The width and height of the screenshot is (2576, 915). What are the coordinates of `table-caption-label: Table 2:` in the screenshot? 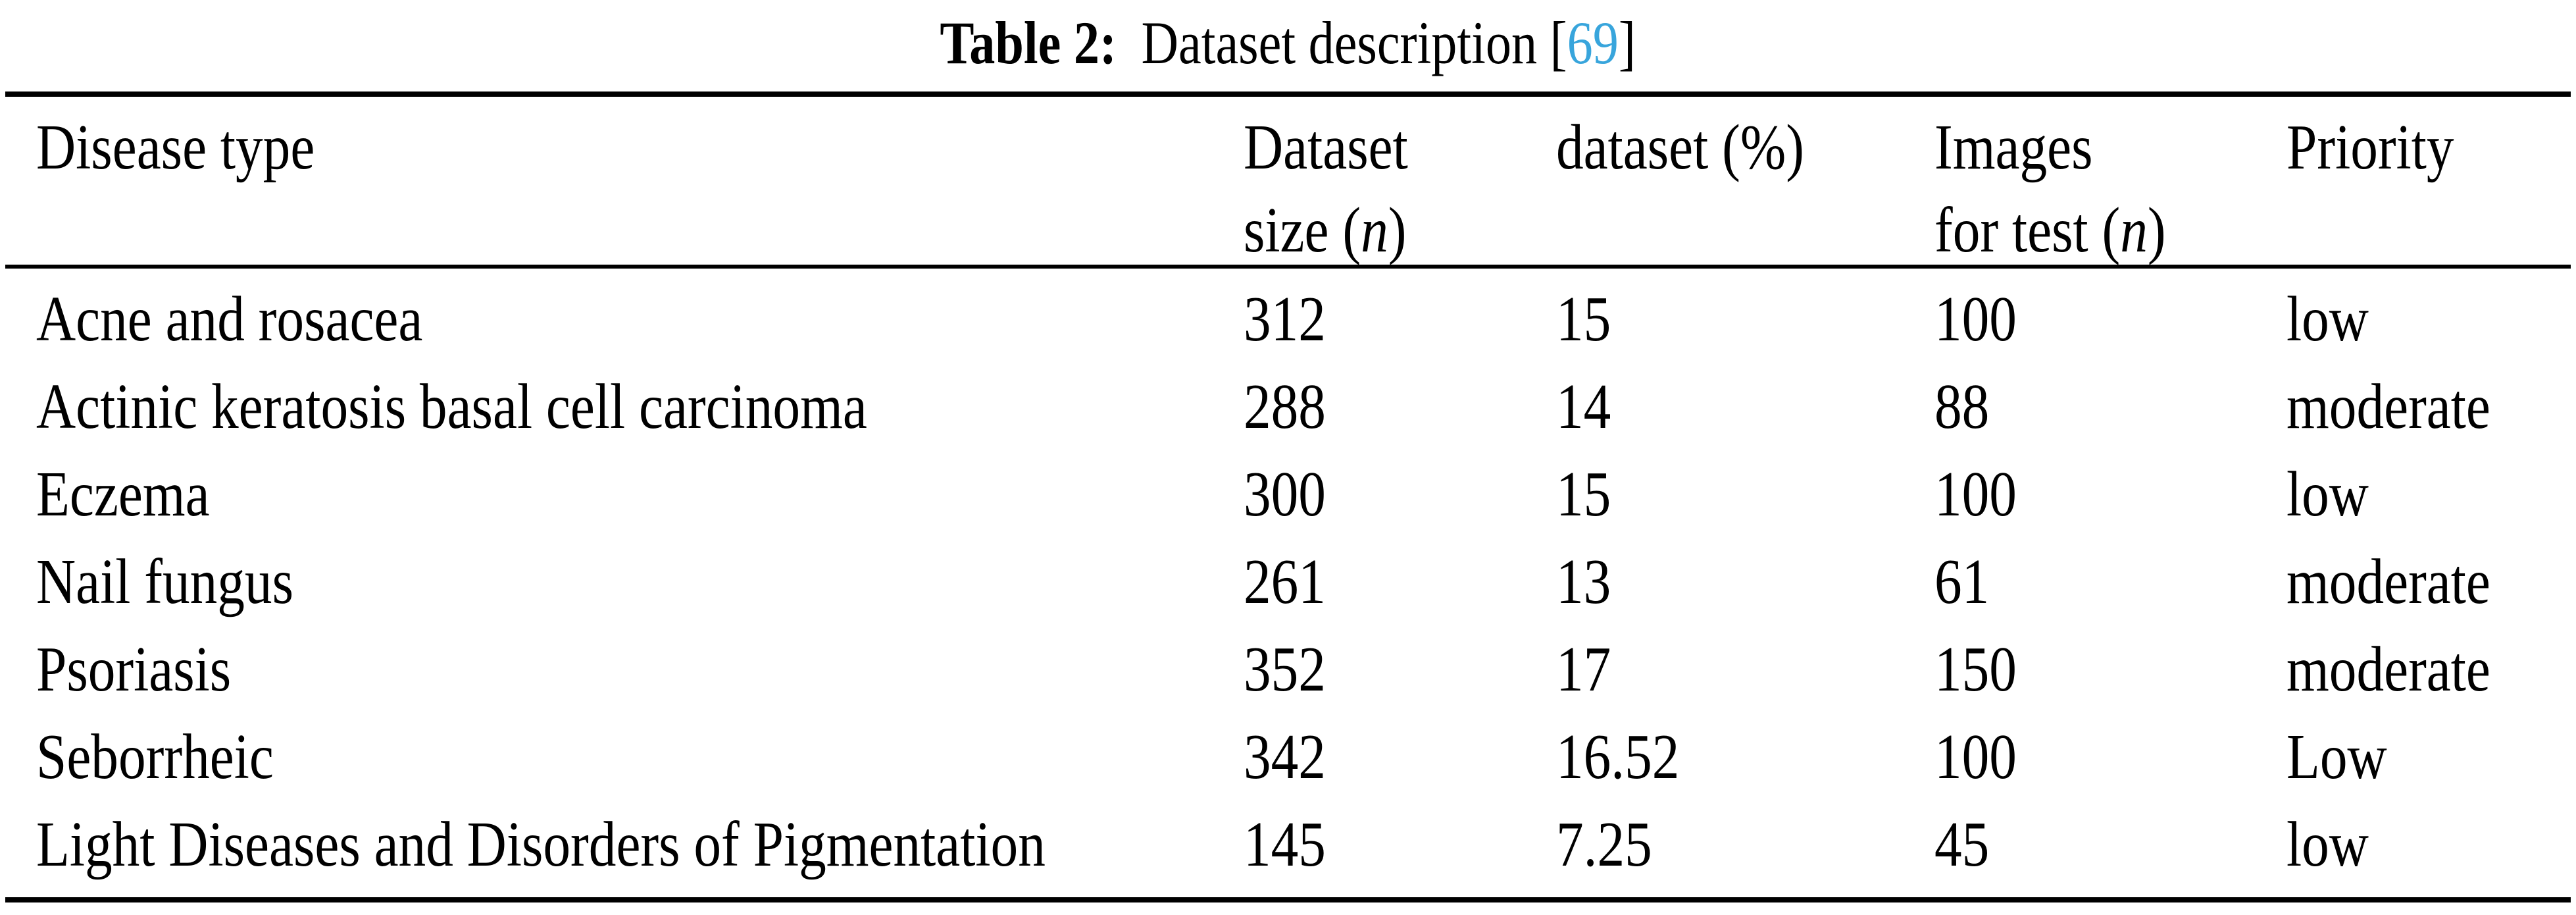 It's located at (1028, 42).